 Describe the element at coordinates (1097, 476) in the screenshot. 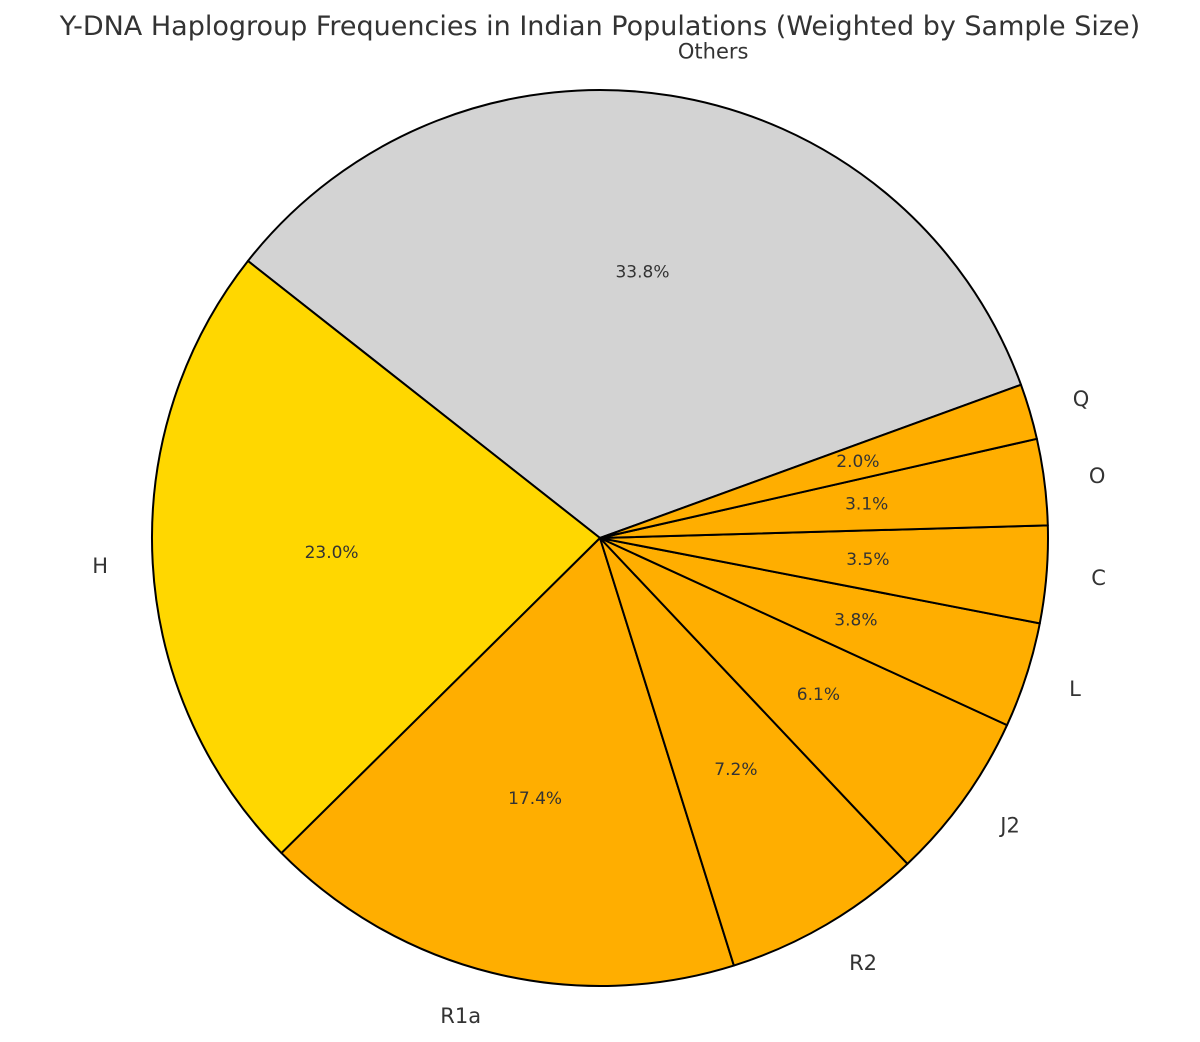

I see `slice-label-o: O` at that location.